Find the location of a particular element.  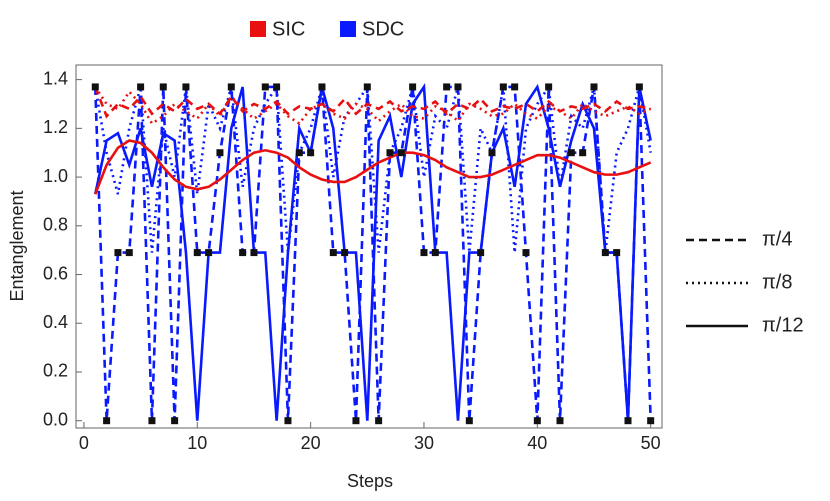

y-tick-label: 1.2 is located at coordinates (55, 127).